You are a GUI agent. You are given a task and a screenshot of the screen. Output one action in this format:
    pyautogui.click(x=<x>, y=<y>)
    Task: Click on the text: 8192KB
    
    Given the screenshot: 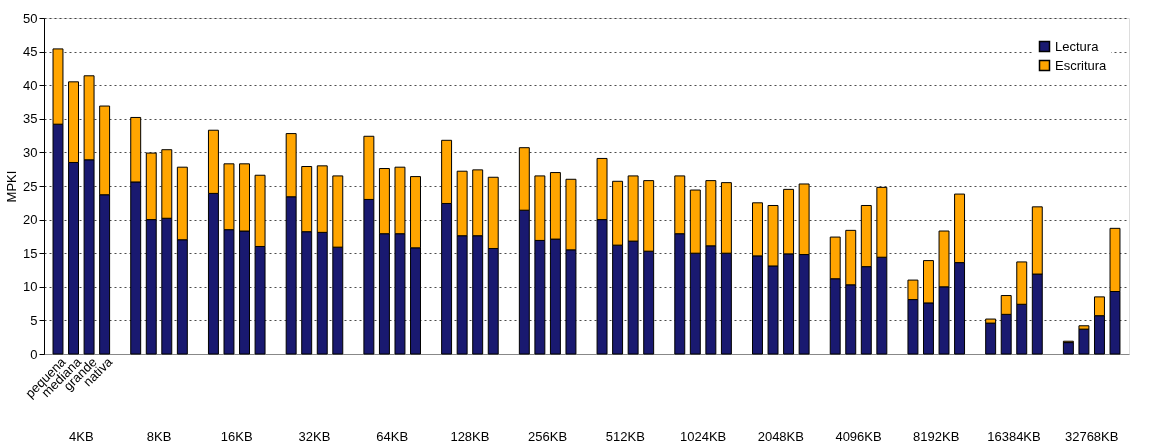 What is the action you would take?
    pyautogui.click(x=936, y=436)
    